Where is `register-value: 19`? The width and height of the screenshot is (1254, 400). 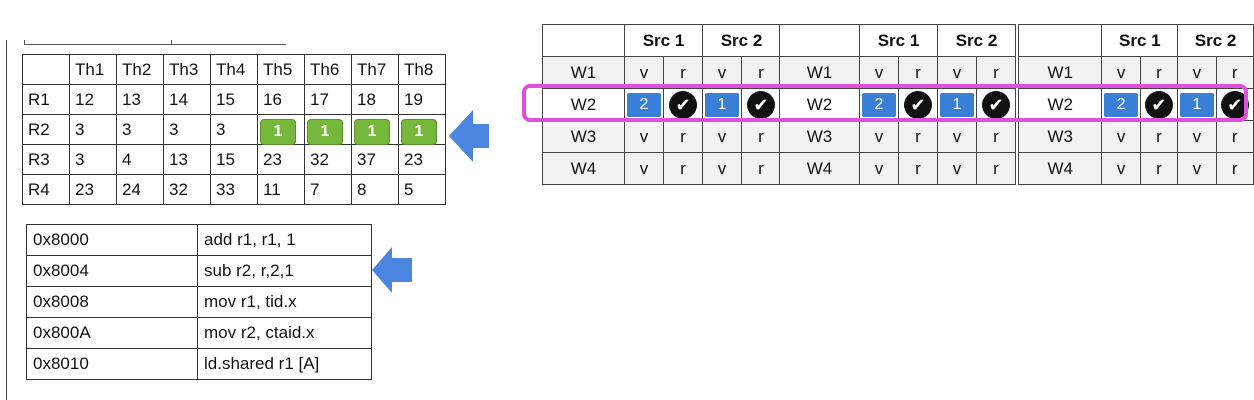 register-value: 19 is located at coordinates (422, 99).